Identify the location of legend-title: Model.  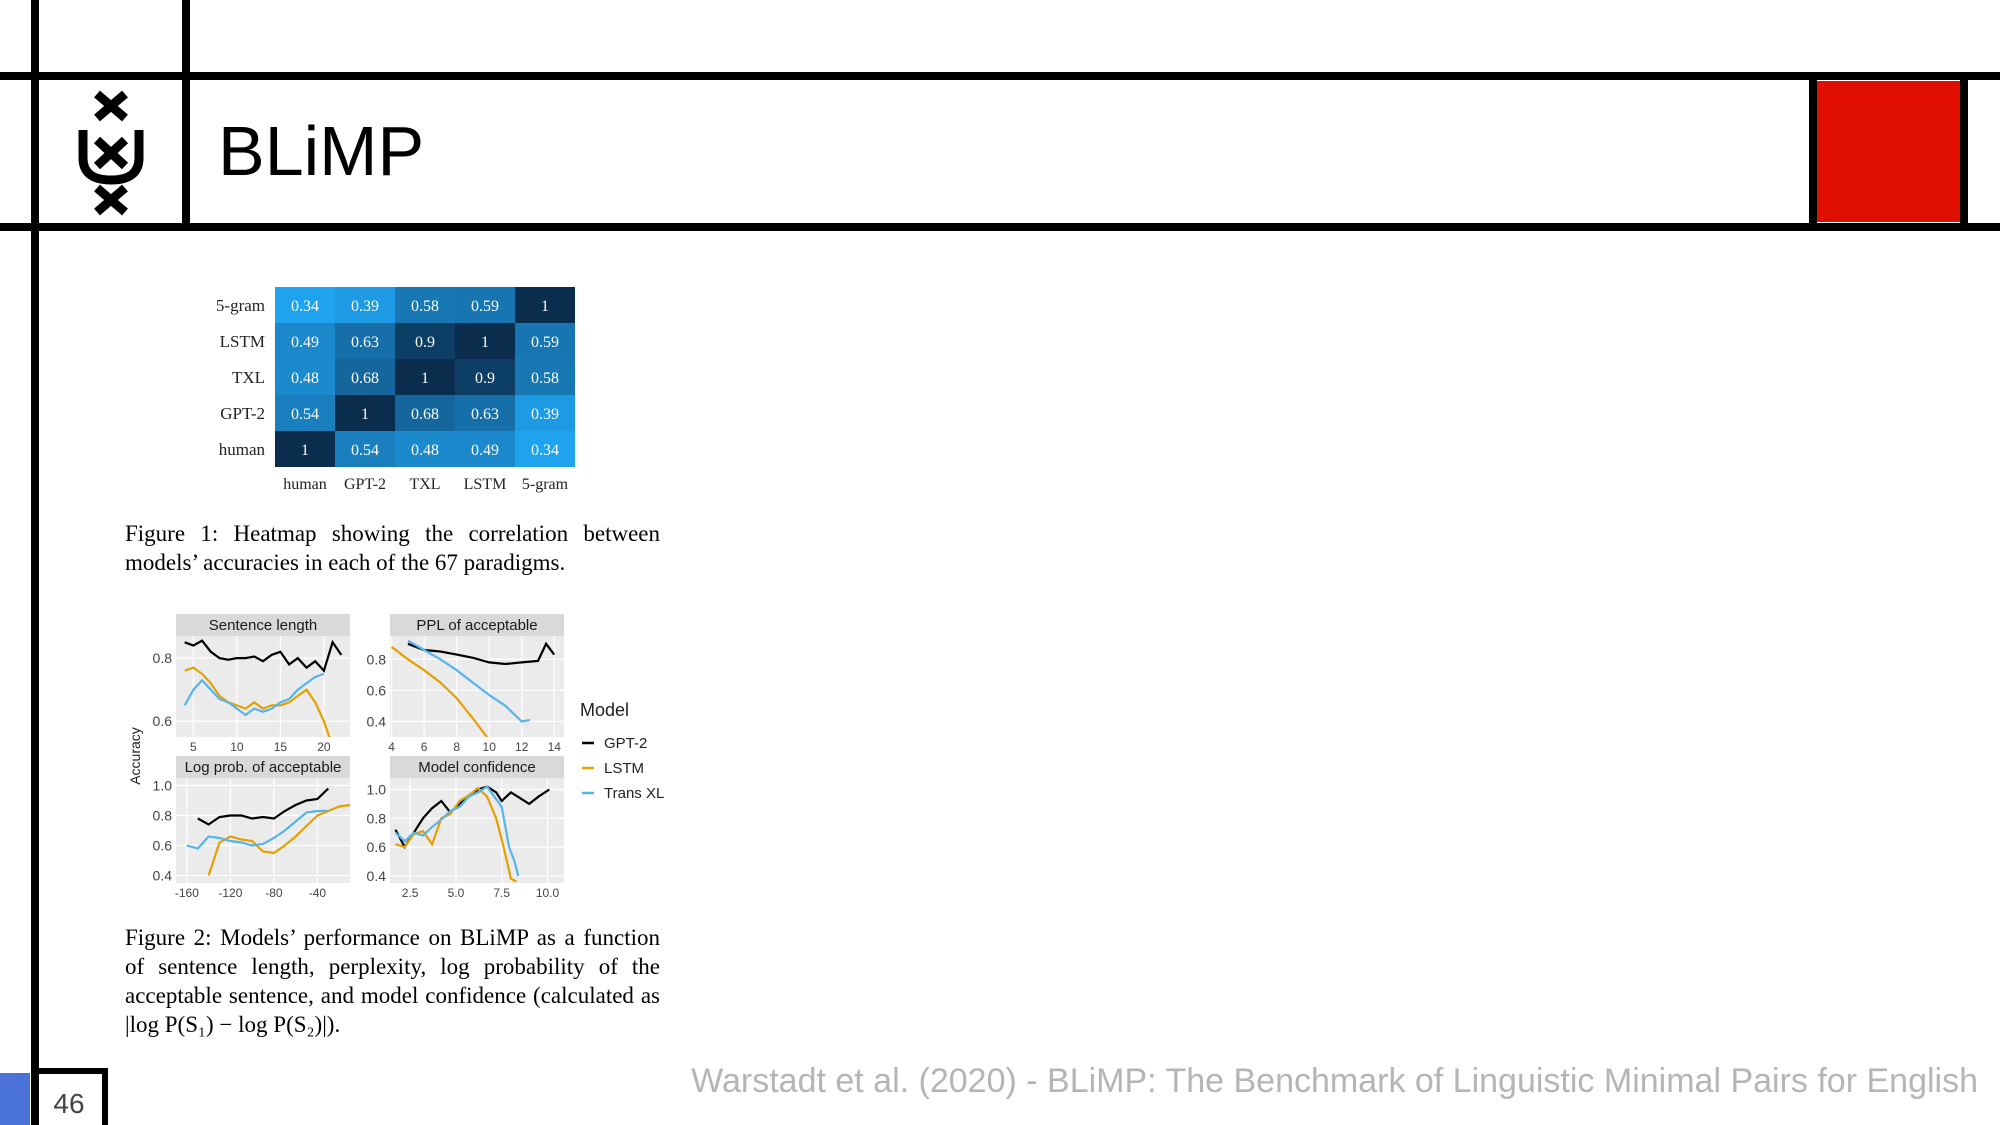
(604, 710).